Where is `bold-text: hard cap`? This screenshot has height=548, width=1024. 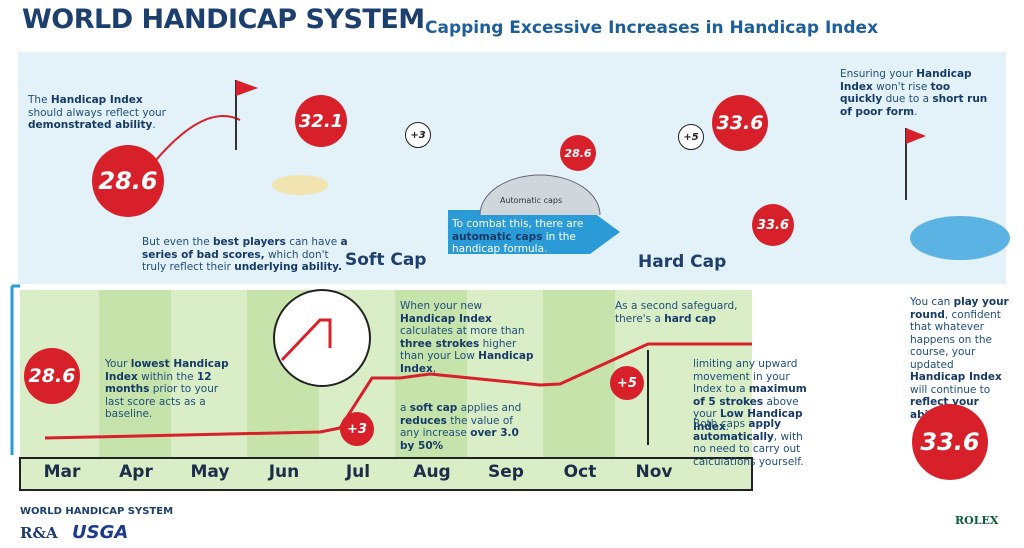 bold-text: hard cap is located at coordinates (690, 318).